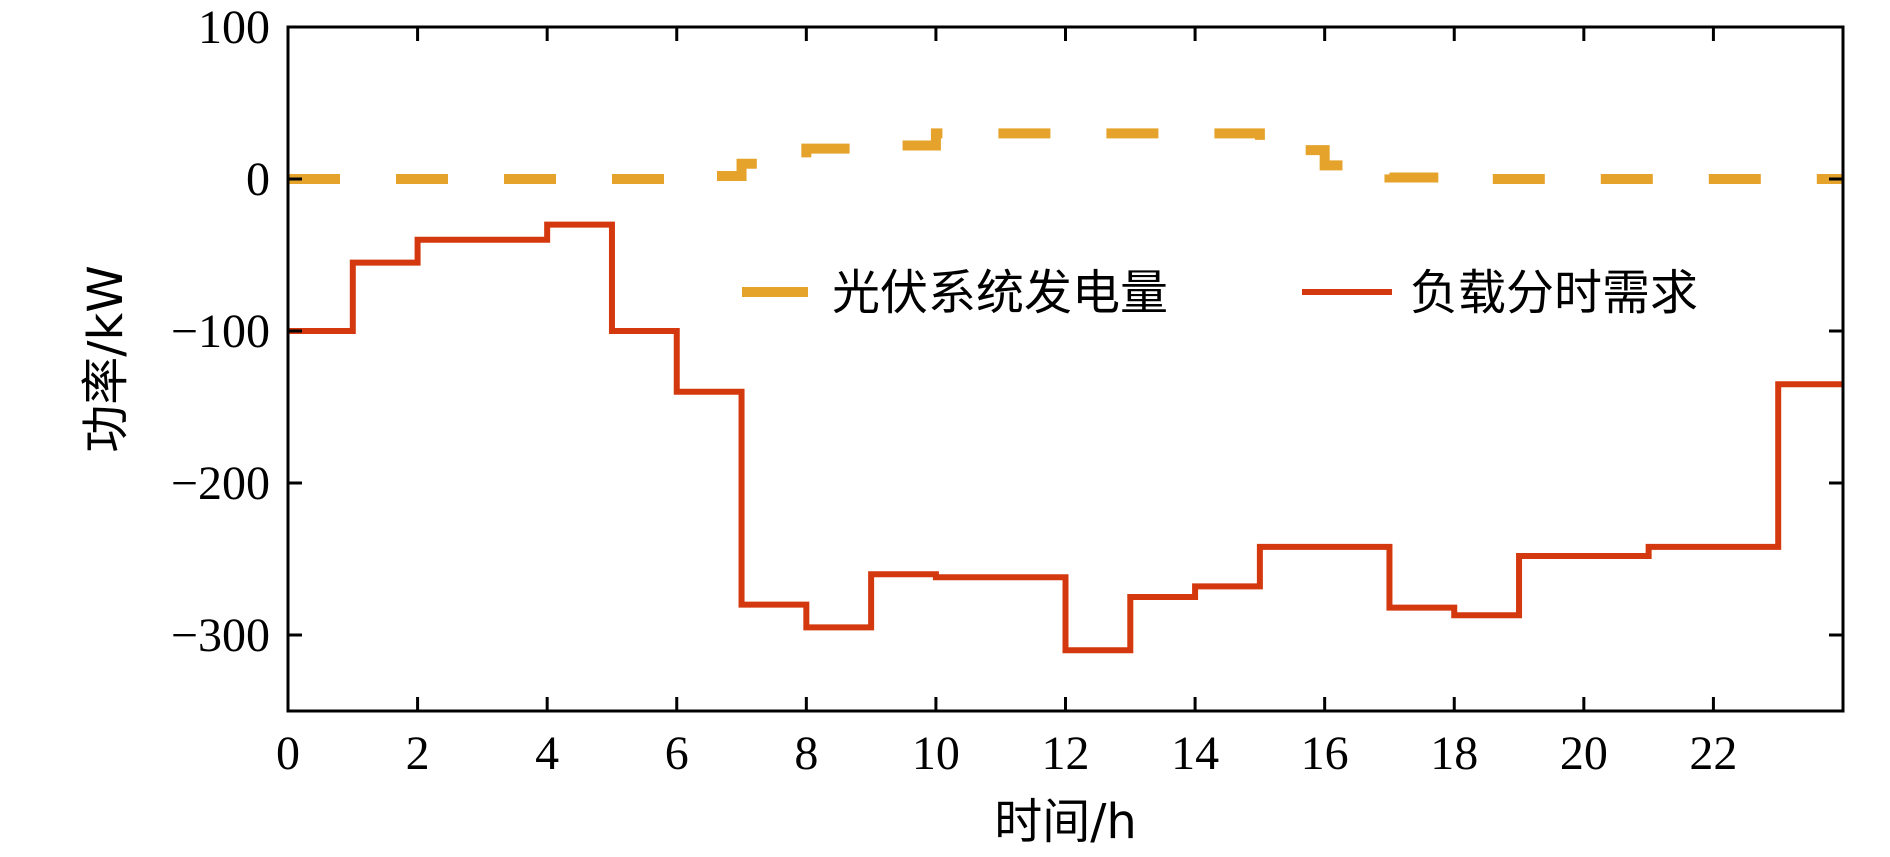 This screenshot has height=857, width=1890. I want to click on x-tick-label: 16, so click(1325, 753).